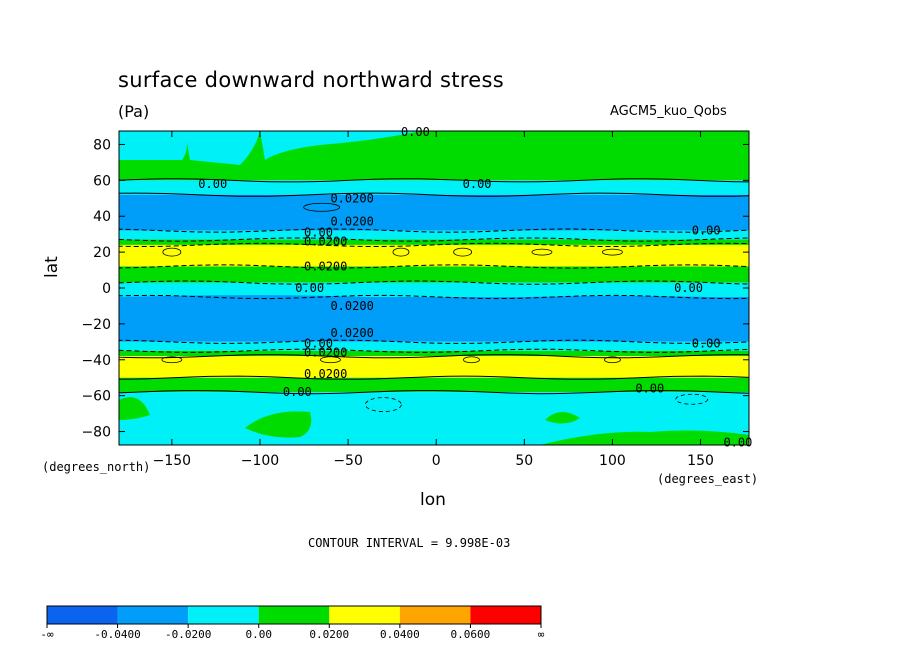 The width and height of the screenshot is (904, 654). Describe the element at coordinates (477, 184) in the screenshot. I see `contour-label-2: 0.00` at that location.